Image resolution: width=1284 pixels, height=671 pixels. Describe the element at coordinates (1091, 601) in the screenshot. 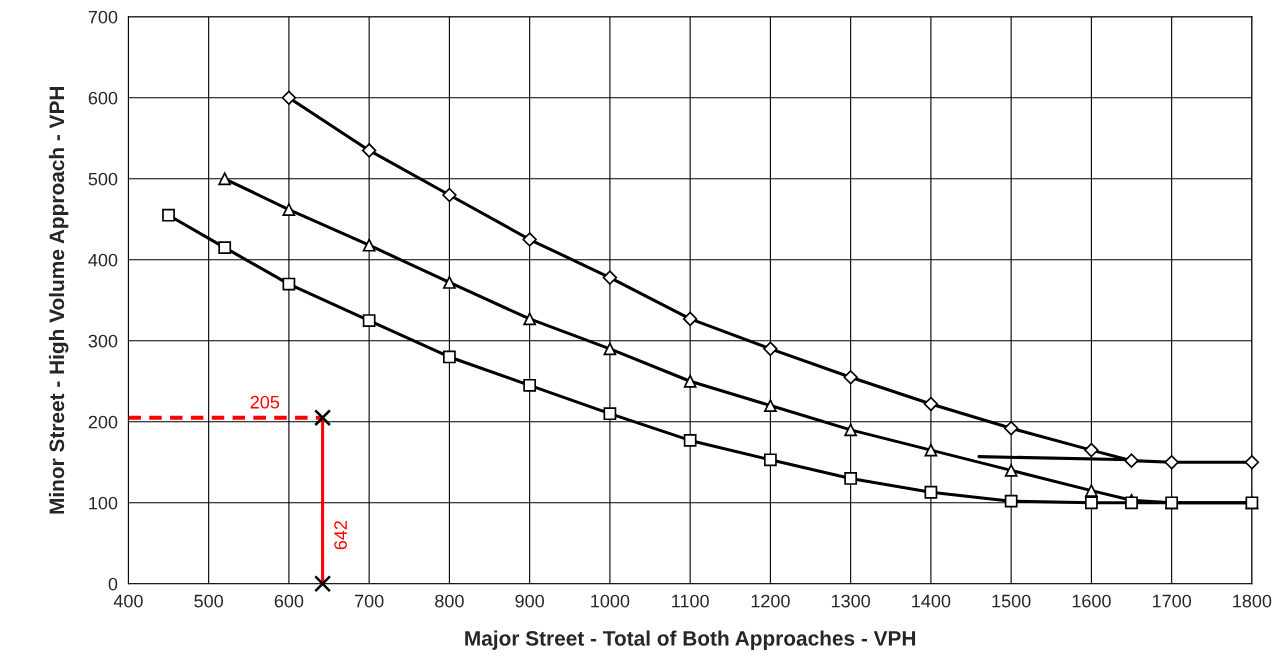

I see `x-tick-label: 1600` at that location.